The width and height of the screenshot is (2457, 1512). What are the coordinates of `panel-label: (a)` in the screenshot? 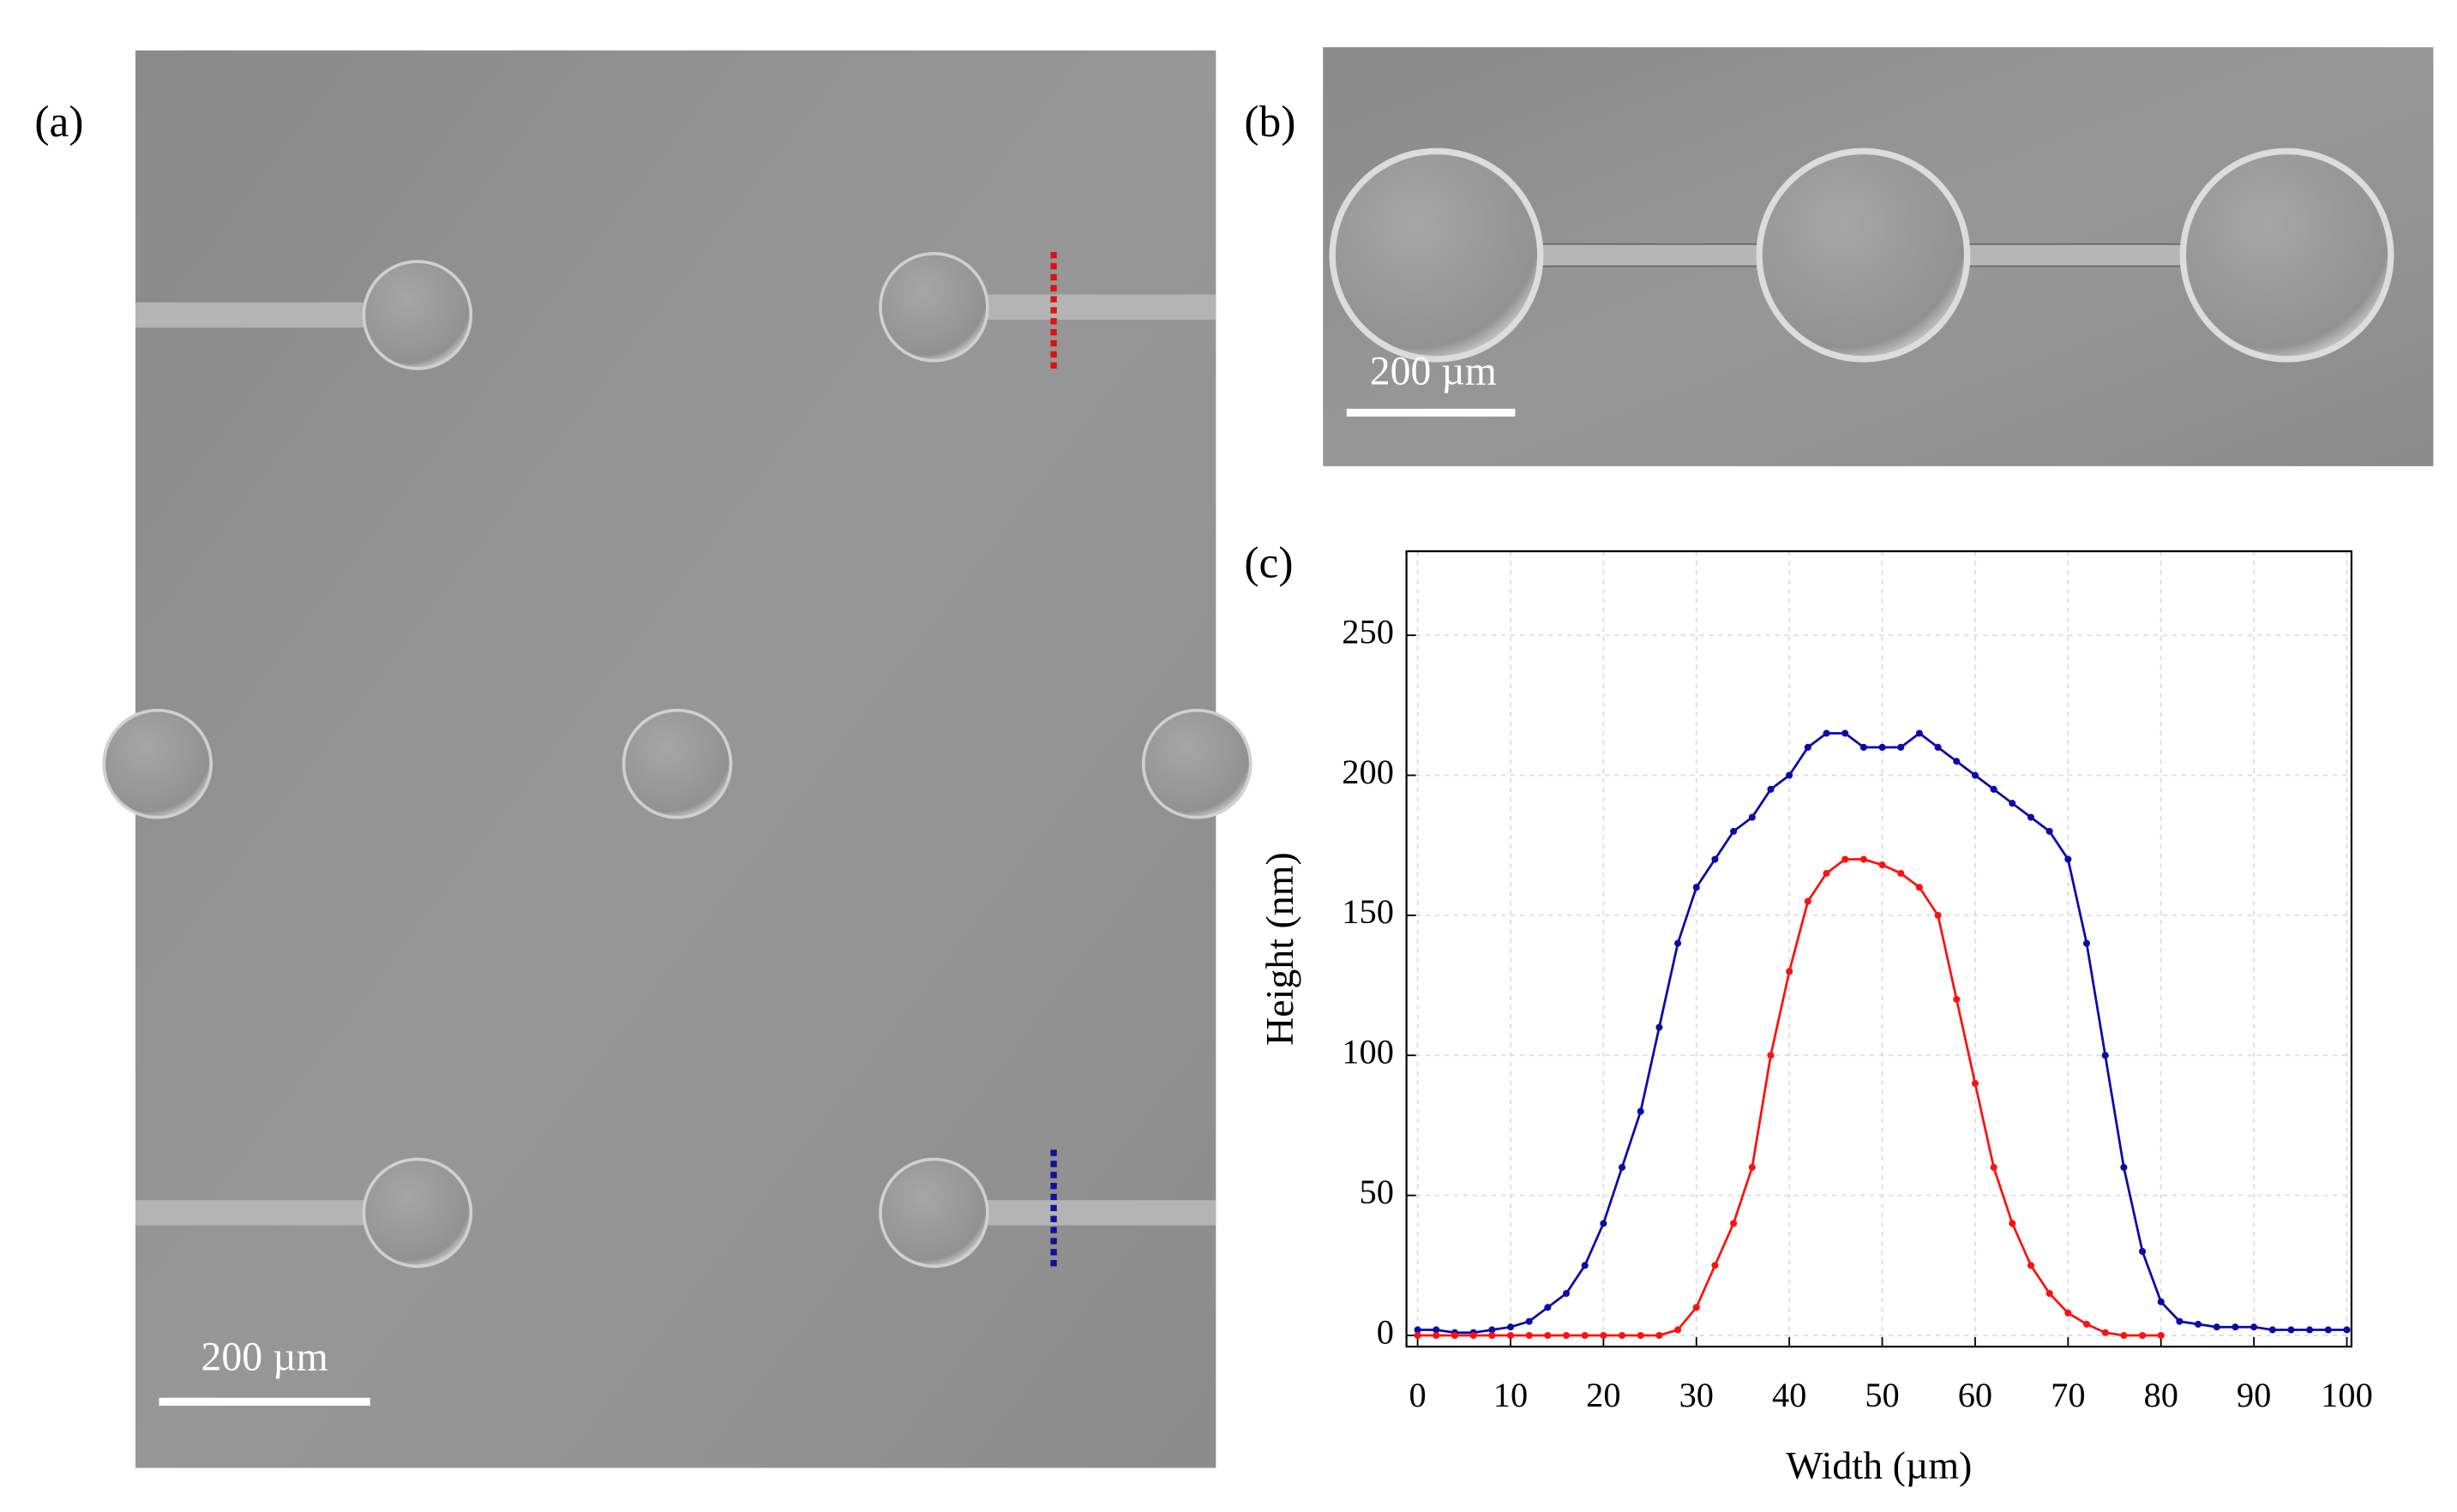 It's located at (58, 123).